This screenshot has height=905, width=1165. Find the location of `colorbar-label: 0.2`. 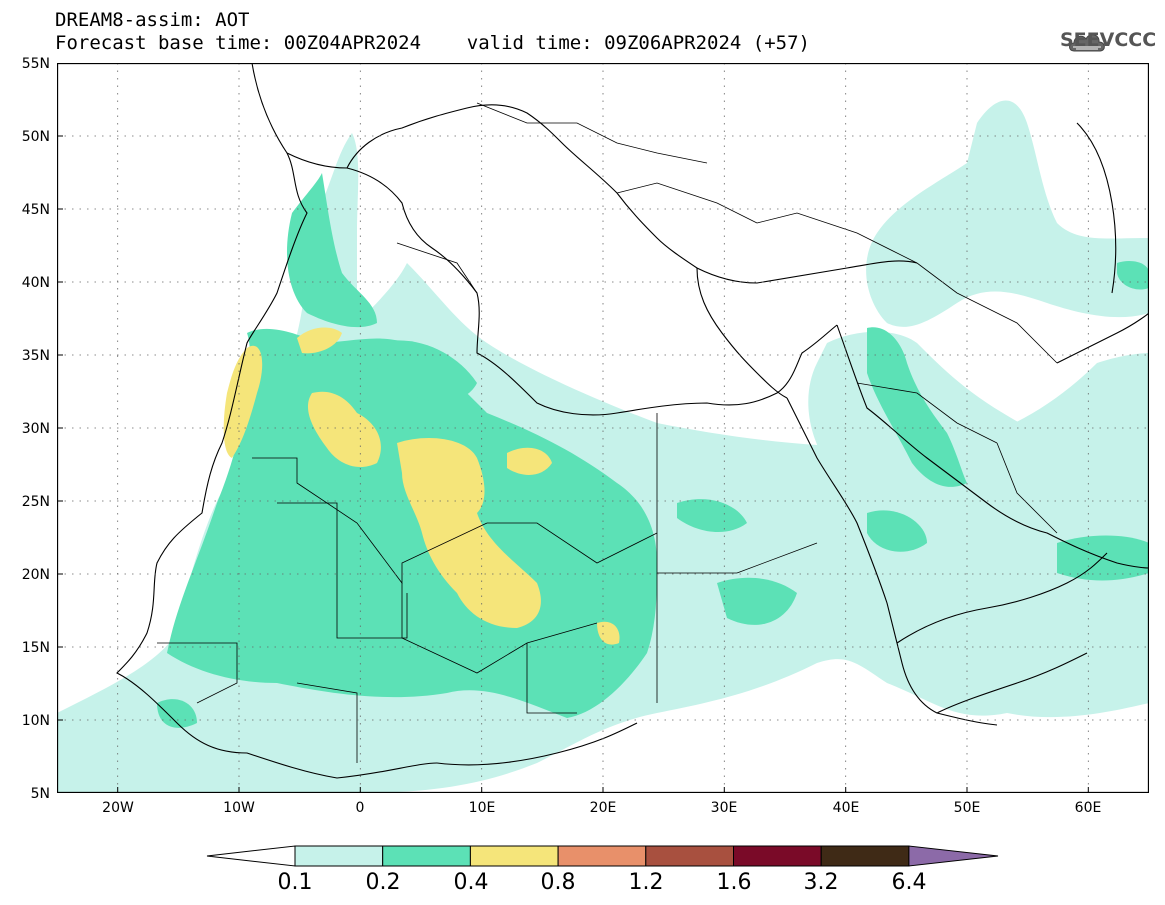

colorbar-label: 0.2 is located at coordinates (383, 882).